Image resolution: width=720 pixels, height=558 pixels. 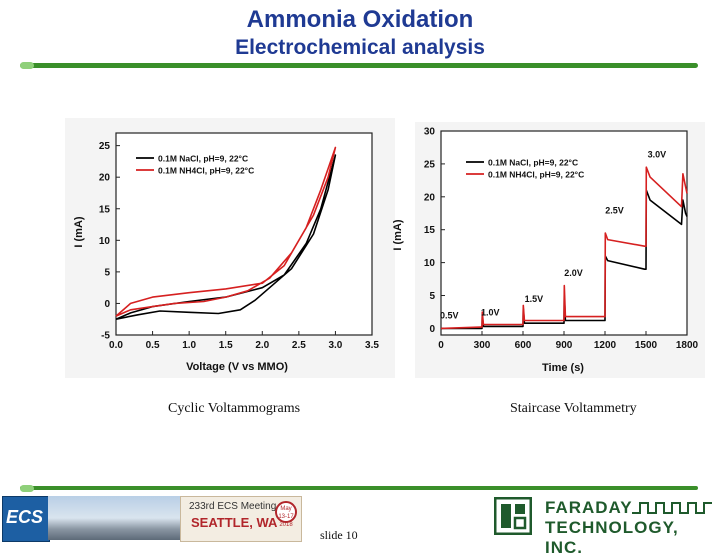 What do you see at coordinates (359, 488) in the screenshot?
I see `bottom-divider-bar` at bounding box center [359, 488].